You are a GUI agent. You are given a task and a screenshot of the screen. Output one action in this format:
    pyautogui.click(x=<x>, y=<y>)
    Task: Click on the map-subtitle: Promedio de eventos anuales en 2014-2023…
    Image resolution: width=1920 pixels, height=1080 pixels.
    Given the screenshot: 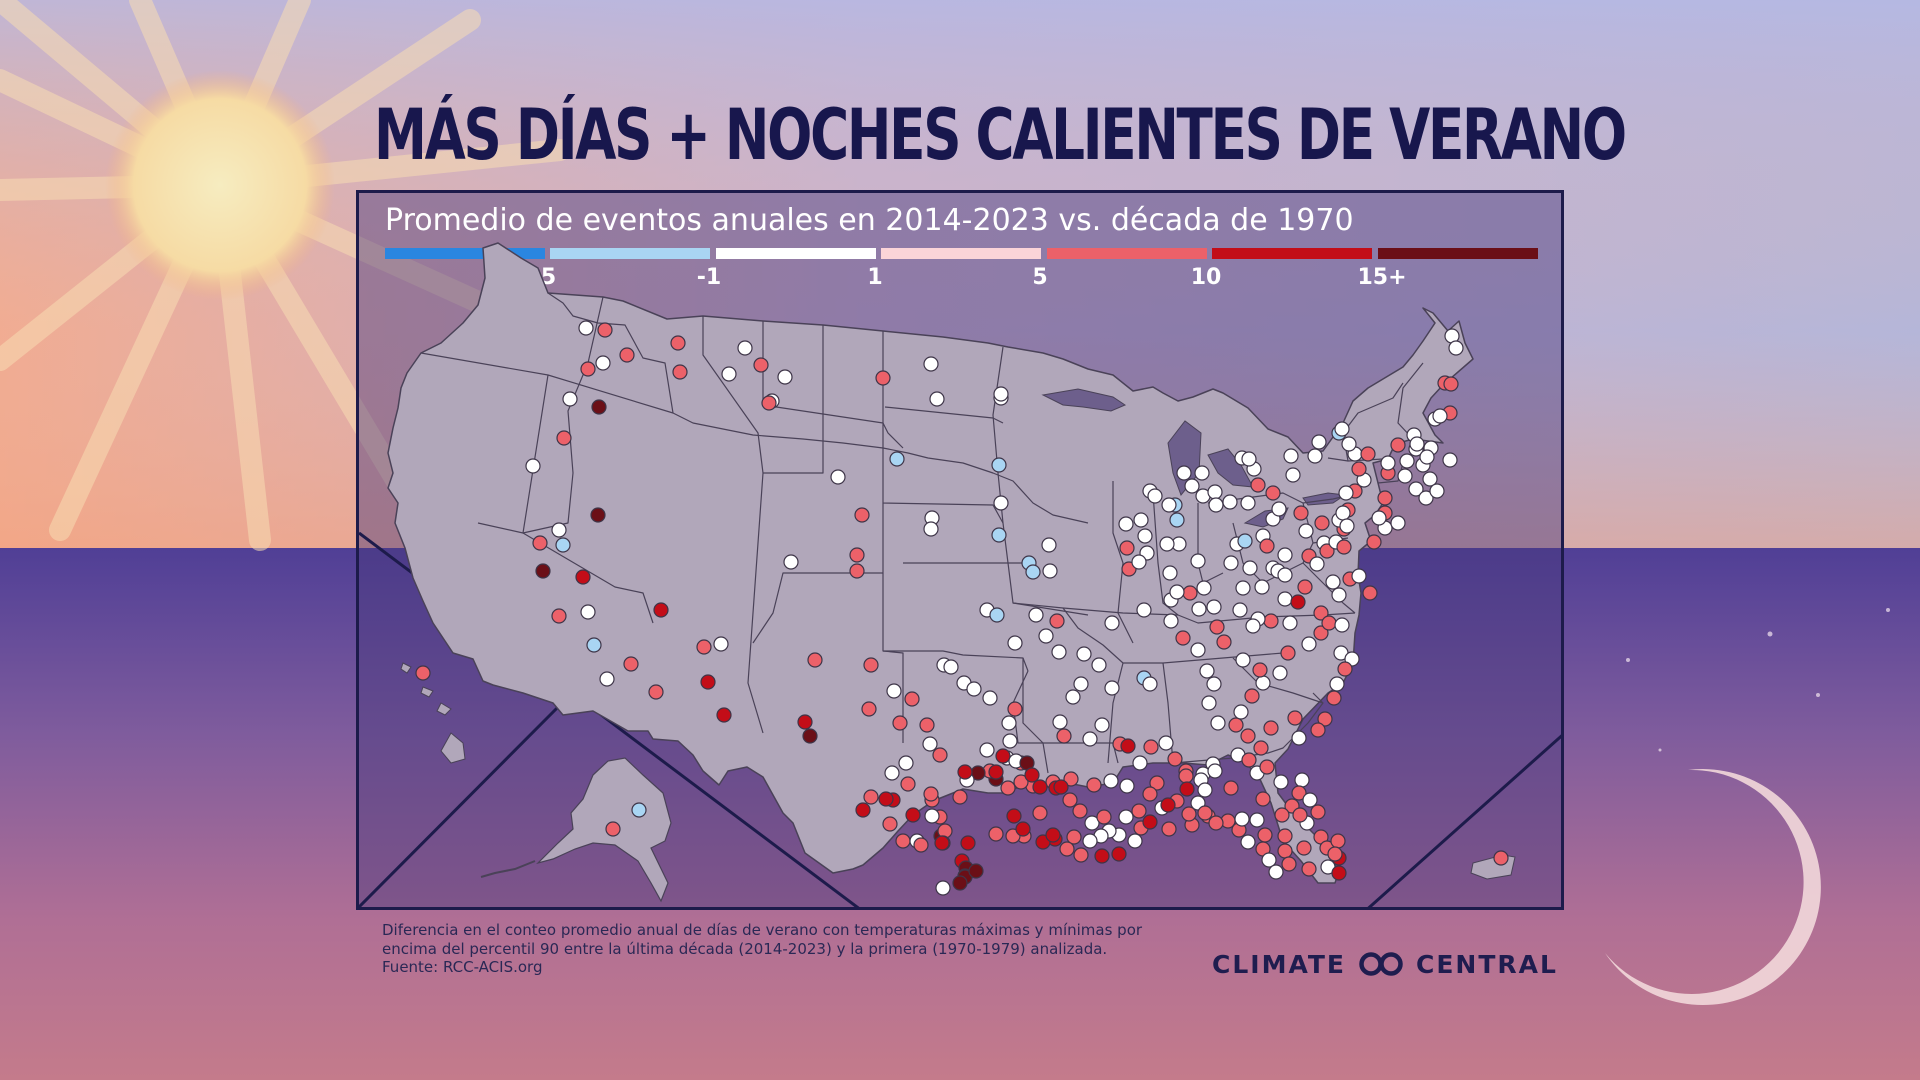 What is the action you would take?
    pyautogui.click(x=869, y=220)
    